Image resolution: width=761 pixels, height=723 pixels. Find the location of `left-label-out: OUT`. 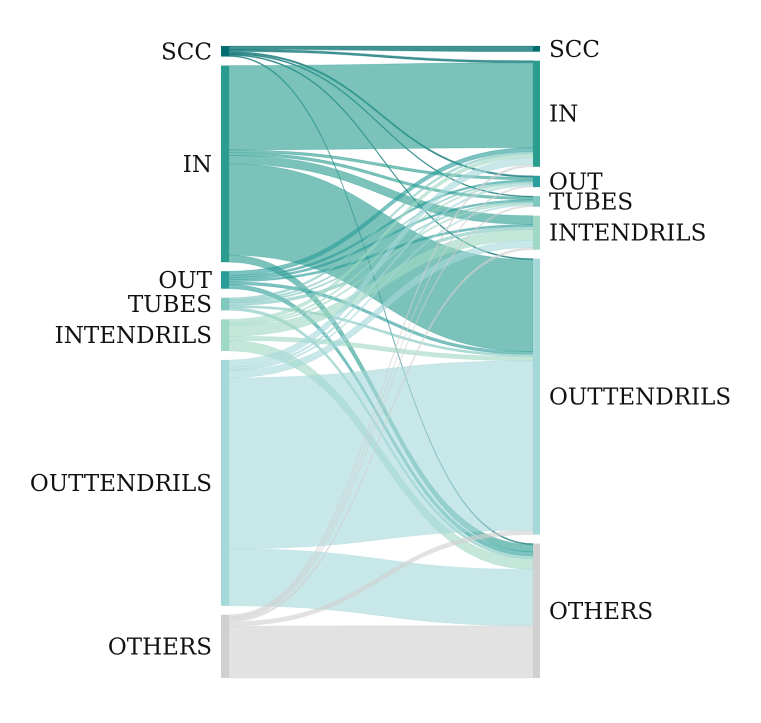

left-label-out: OUT is located at coordinates (185, 281).